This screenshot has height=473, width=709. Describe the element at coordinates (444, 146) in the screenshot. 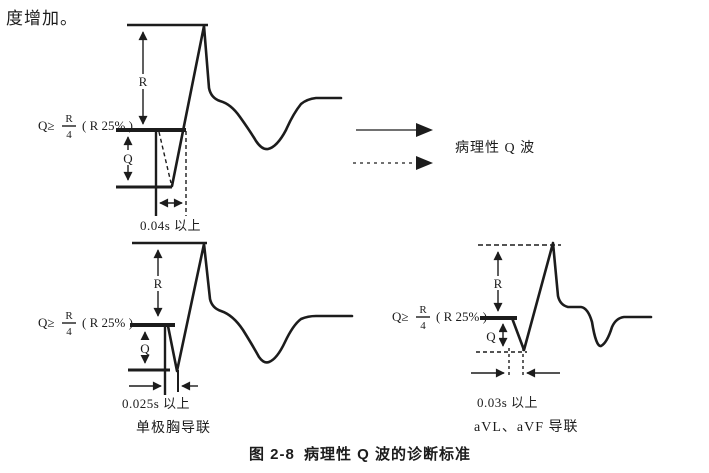

I see `result-pointer-group: 病理性 Q 波` at that location.